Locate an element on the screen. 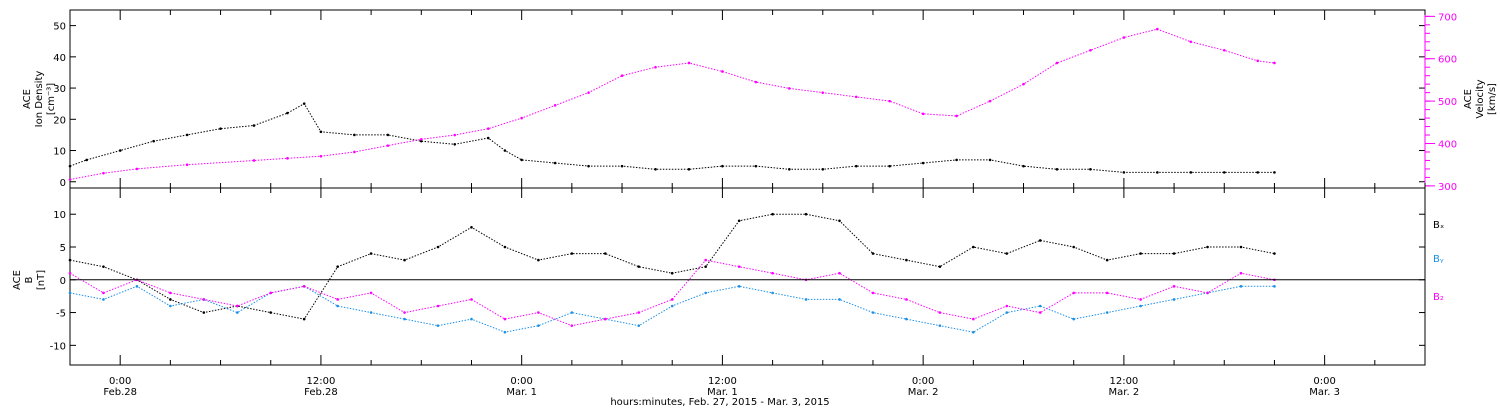 This screenshot has height=410, width=1500. velocity-tick-label: 400 is located at coordinates (1447, 145).